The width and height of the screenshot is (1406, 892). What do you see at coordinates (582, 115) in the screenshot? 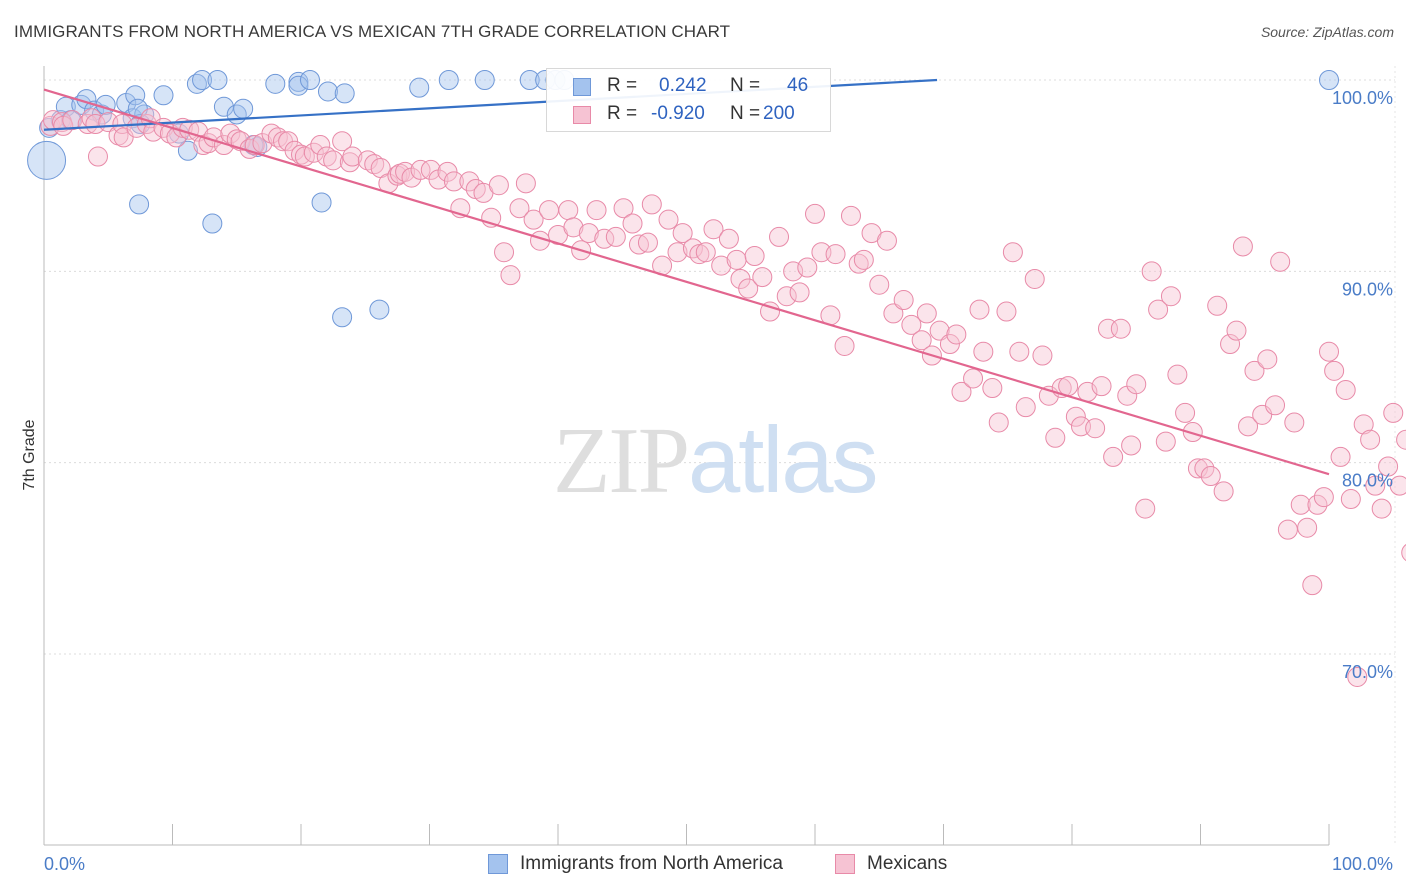
I see `legend-swatch-mexicans` at bounding box center [582, 115].